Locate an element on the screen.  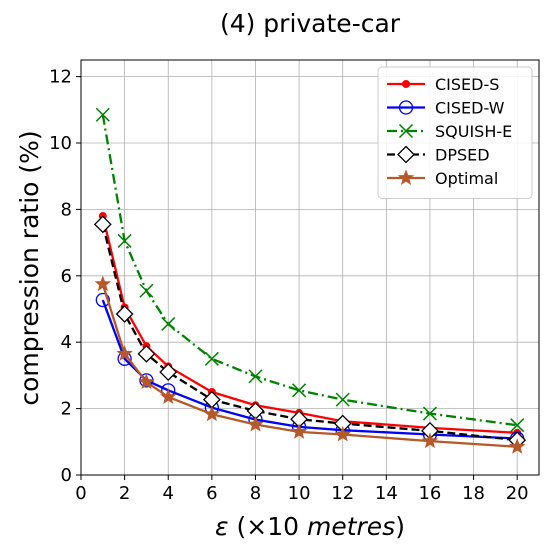
legend-item-optimal: Optimal is located at coordinates (442, 178).